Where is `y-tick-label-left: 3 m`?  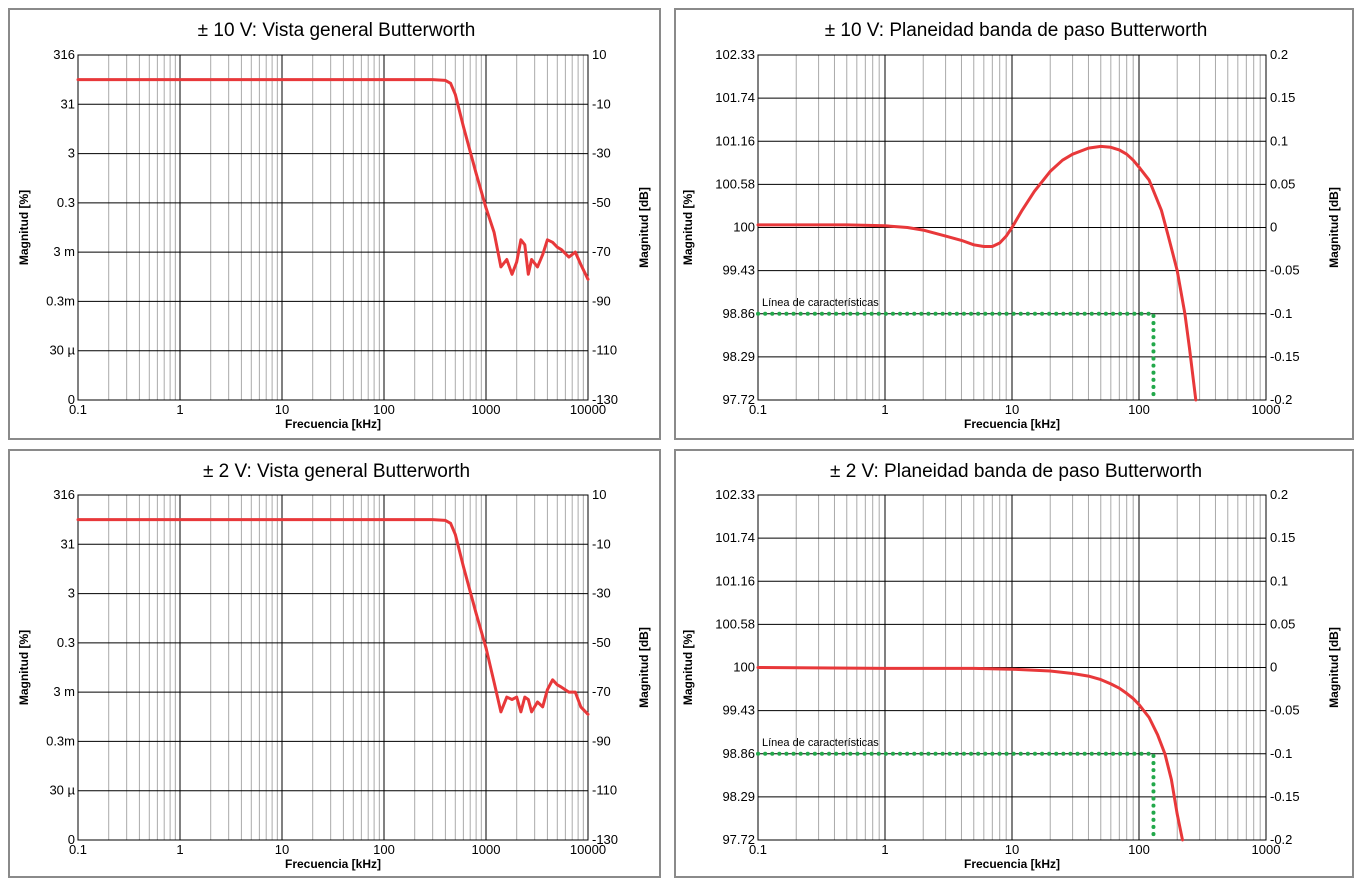
y-tick-label-left: 3 m is located at coordinates (64, 251).